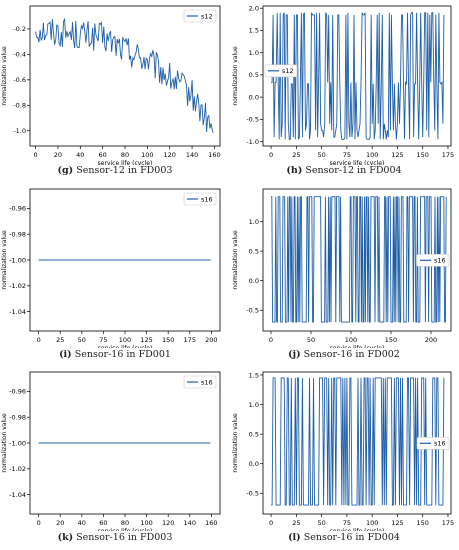 Image resolution: width=459 pixels, height=550 pixels. I want to click on caption-letter: (g), so click(65, 170).